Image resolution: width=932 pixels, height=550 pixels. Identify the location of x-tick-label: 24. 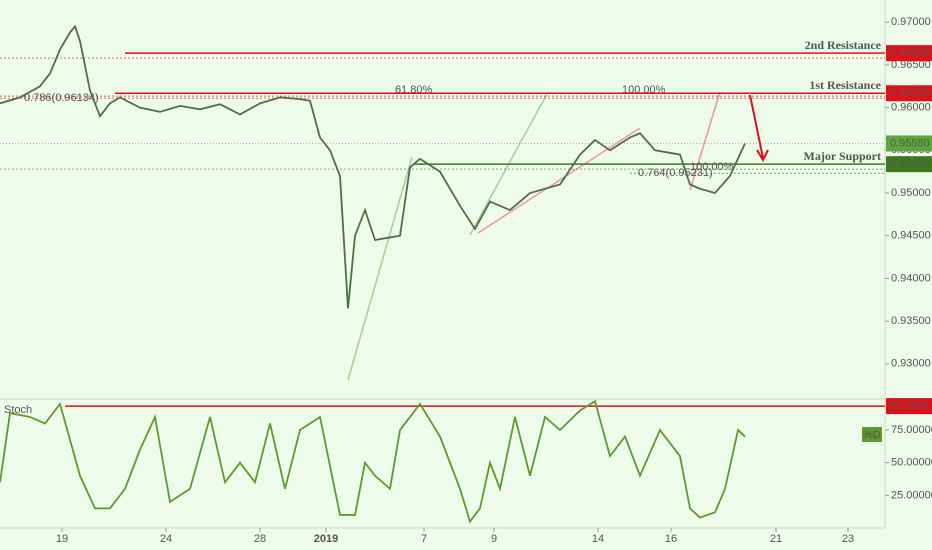
(166, 539).